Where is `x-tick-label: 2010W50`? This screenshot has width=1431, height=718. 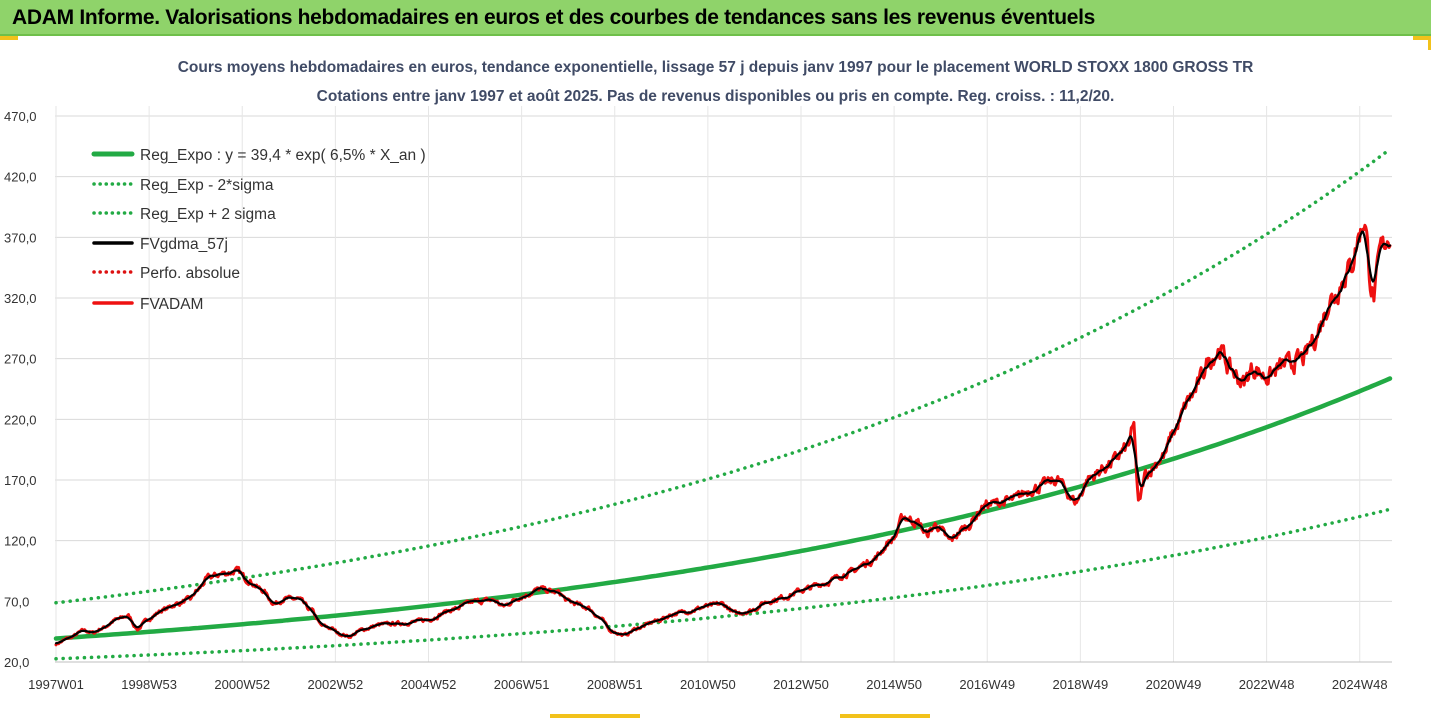 x-tick-label: 2010W50 is located at coordinates (708, 684).